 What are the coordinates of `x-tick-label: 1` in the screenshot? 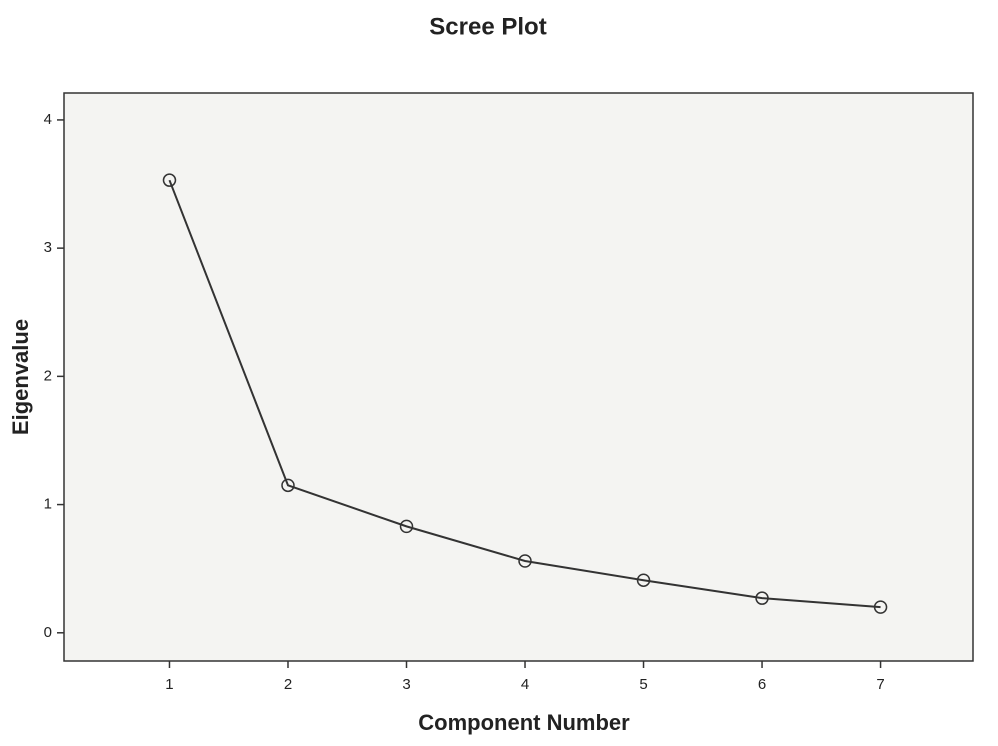 It's located at (169, 684).